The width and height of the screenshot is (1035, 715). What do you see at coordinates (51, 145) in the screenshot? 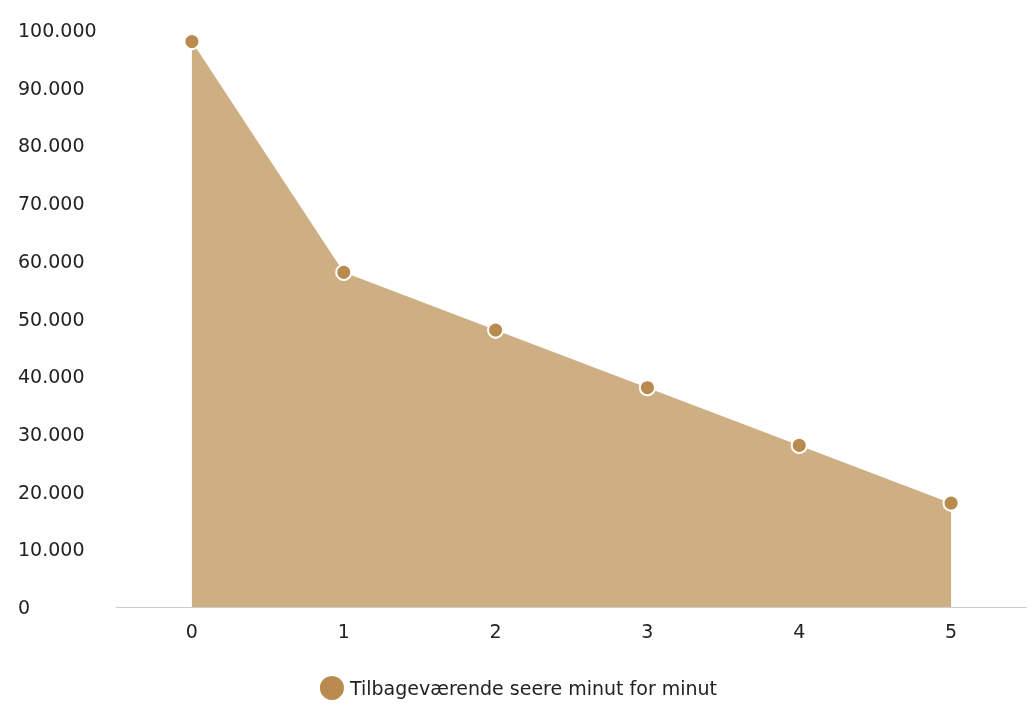
I see `y-tick-label: 80.000` at bounding box center [51, 145].